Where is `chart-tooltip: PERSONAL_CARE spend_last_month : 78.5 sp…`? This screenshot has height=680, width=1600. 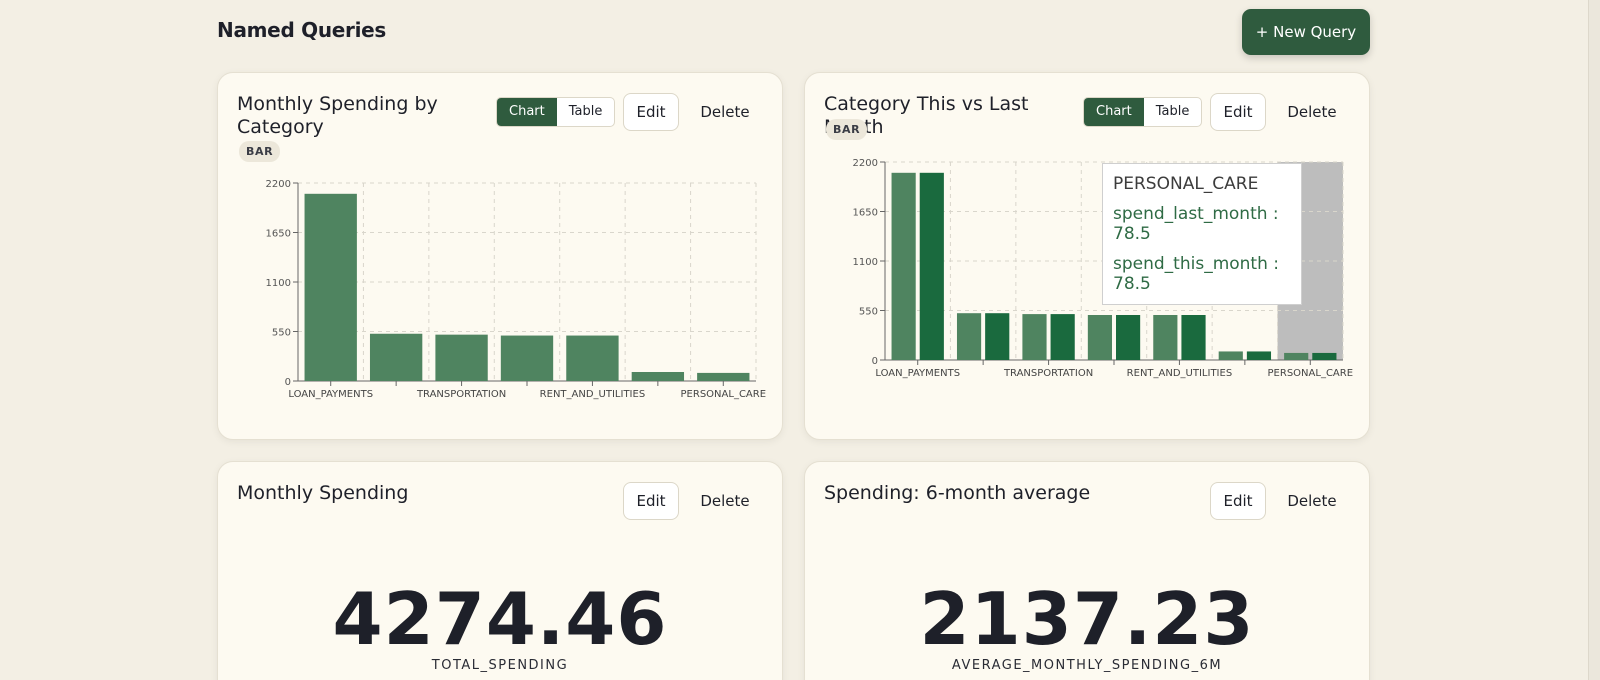
chart-tooltip: PERSONAL_CARE spend_last_month : 78.5 sp… is located at coordinates (1202, 234).